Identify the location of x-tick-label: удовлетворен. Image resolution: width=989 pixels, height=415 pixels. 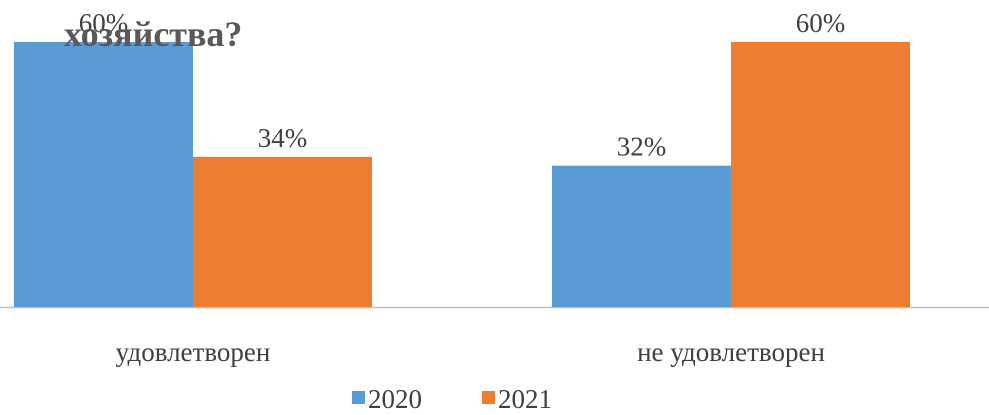
(193, 352).